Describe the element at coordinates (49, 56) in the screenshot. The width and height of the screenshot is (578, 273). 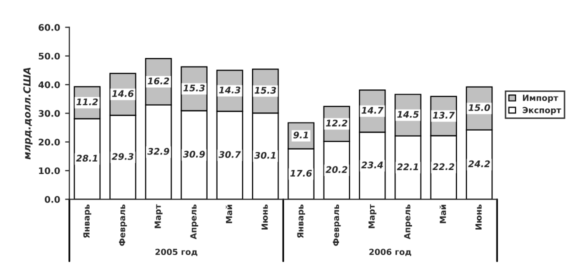
I see `y-tick-label: 50.0` at that location.